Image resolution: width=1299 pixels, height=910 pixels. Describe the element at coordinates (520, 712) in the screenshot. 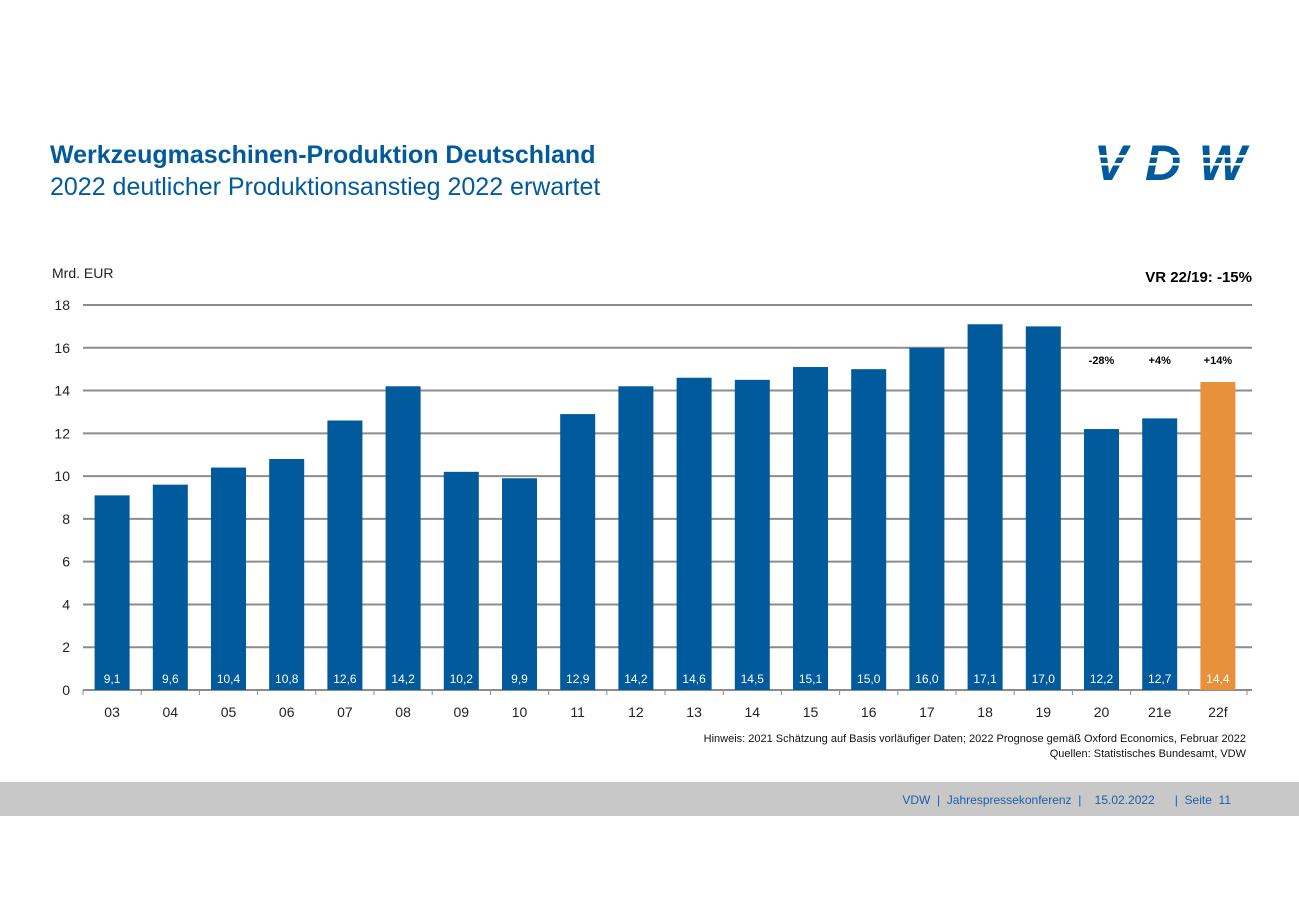

I see `x-tick-label: 10` at that location.